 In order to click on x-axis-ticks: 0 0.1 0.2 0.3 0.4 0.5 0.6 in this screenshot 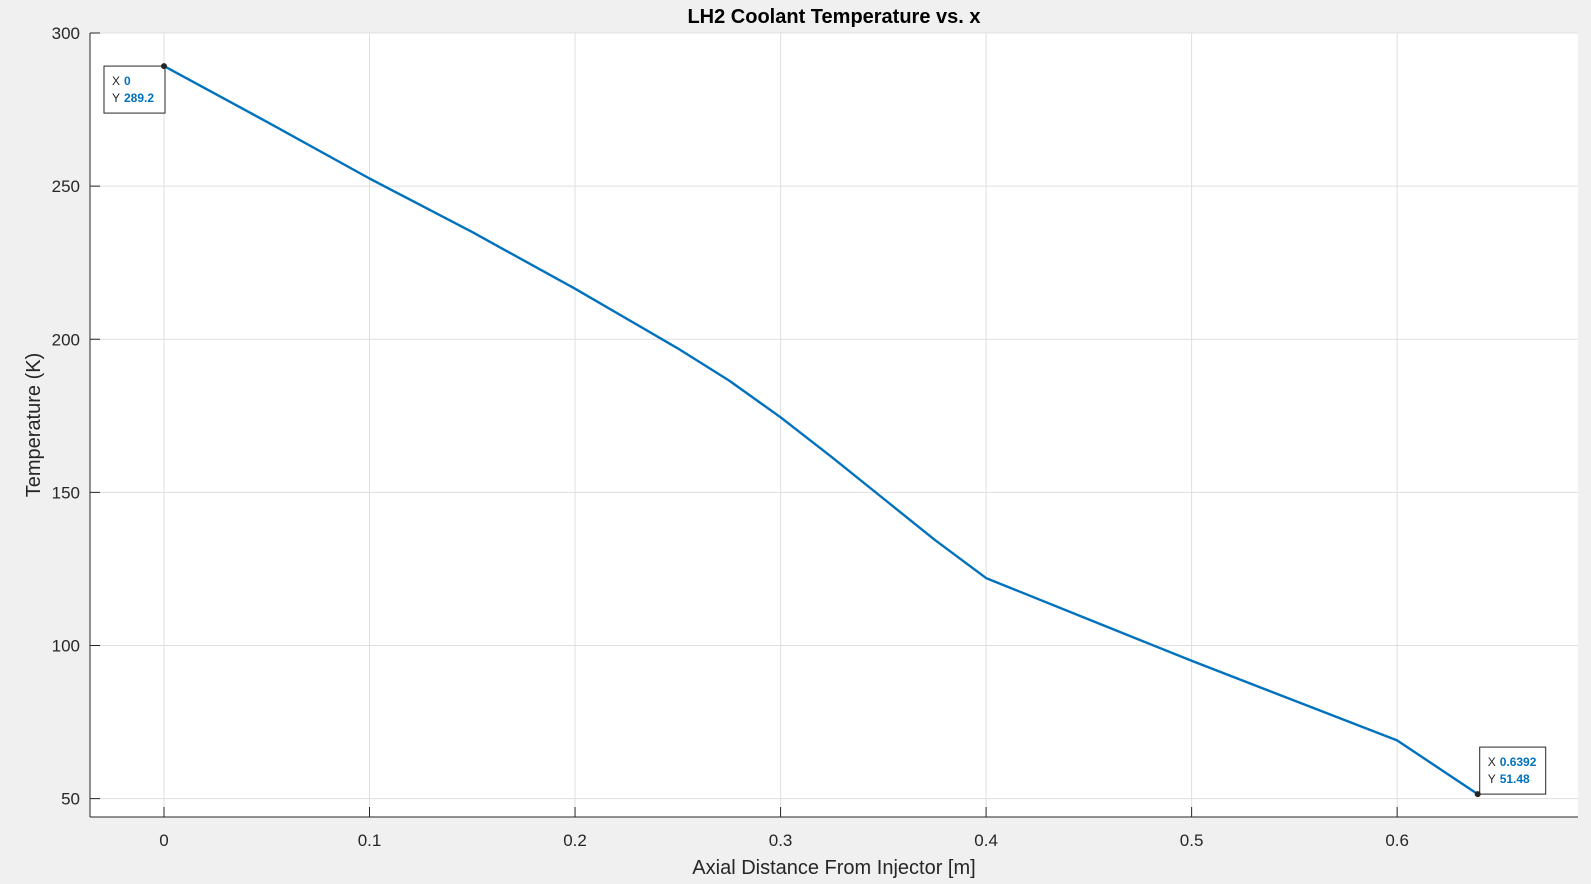, I will do `click(784, 828)`.